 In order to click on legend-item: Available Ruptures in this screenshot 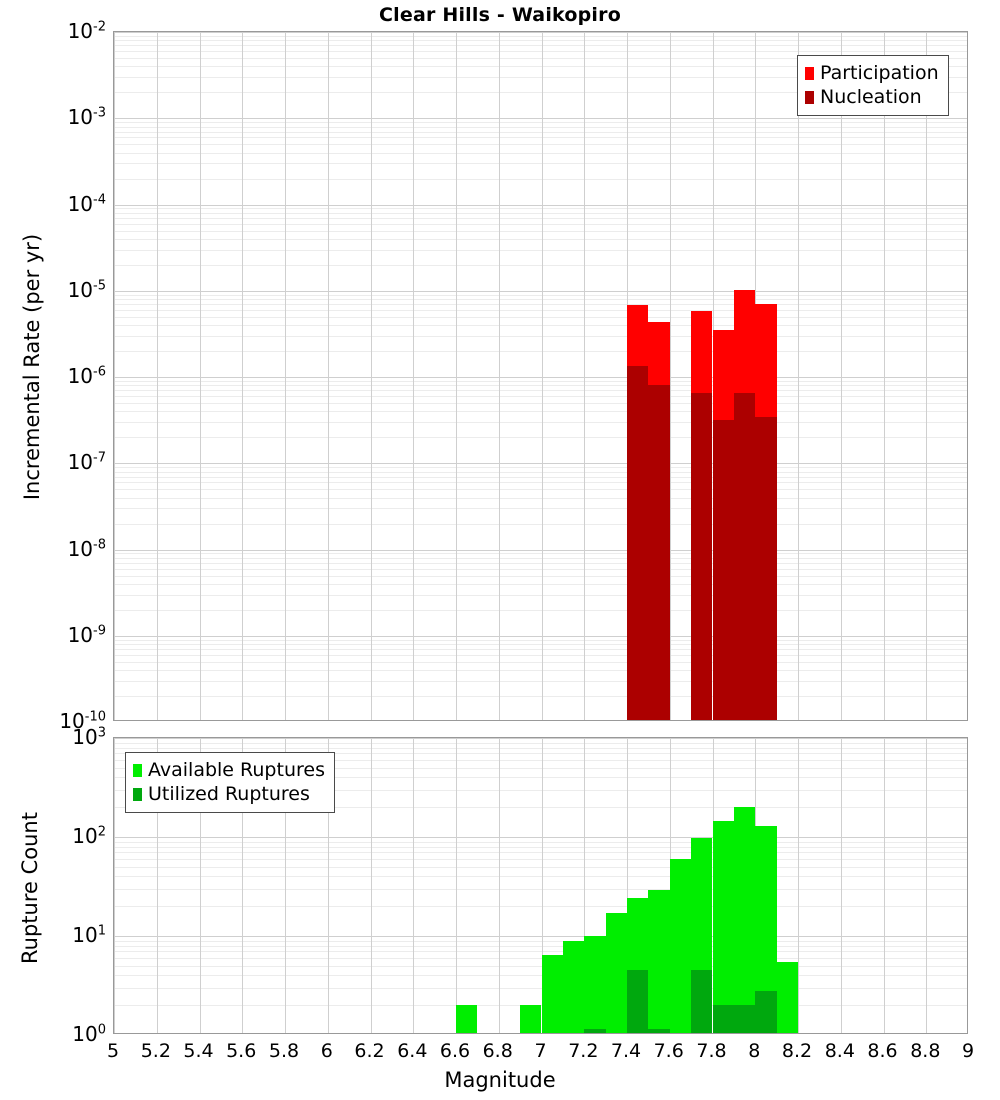, I will do `click(229, 770)`.